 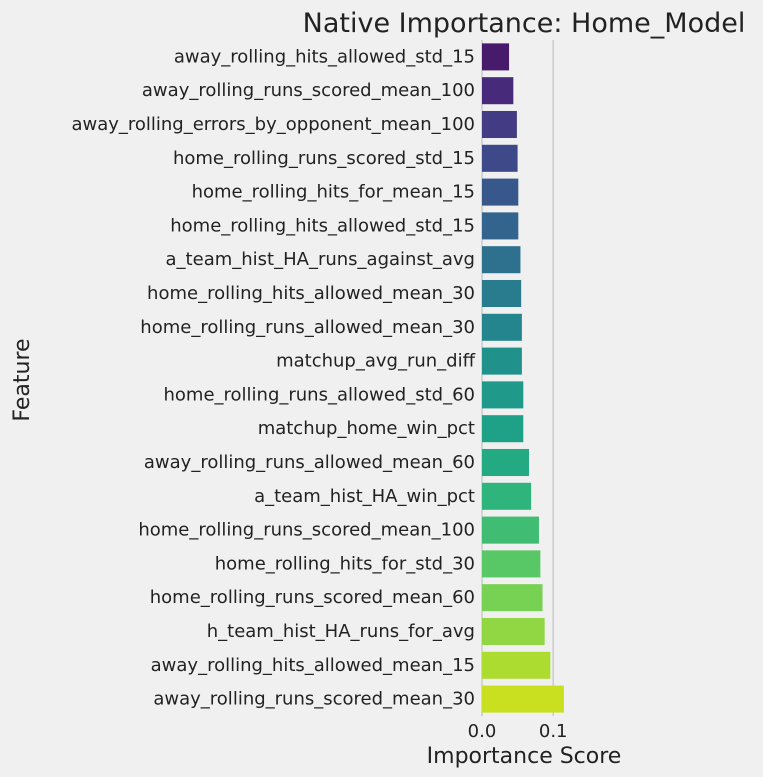 I want to click on y-tick-label: away_rolling_runs_scored_mean_30, so click(x=314, y=699).